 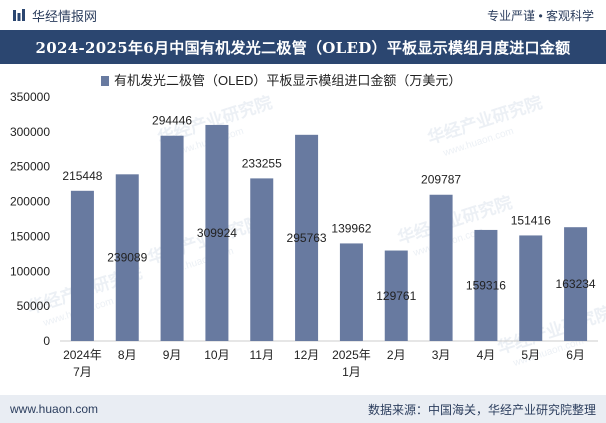 What do you see at coordinates (127, 355) in the screenshot?
I see `x-tick-label: 8月` at bounding box center [127, 355].